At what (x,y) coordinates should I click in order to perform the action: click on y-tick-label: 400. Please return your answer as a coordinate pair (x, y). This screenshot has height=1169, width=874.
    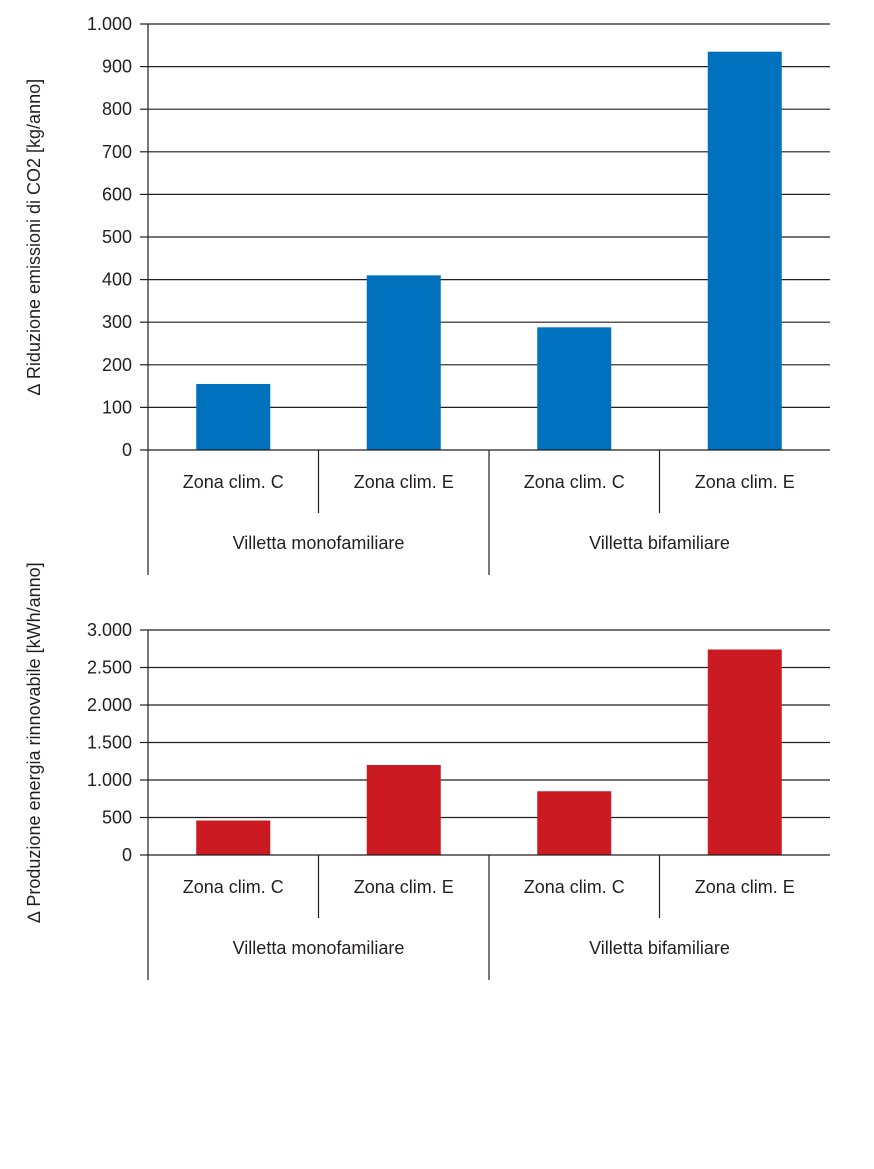
    Looking at the image, I should click on (117, 280).